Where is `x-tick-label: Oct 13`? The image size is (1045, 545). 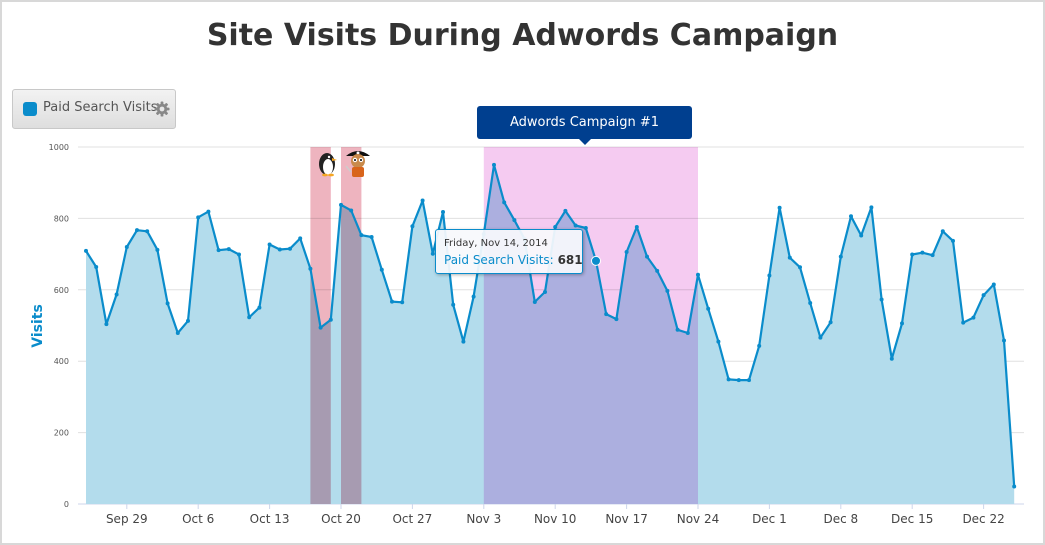 x-tick-label: Oct 13 is located at coordinates (270, 519).